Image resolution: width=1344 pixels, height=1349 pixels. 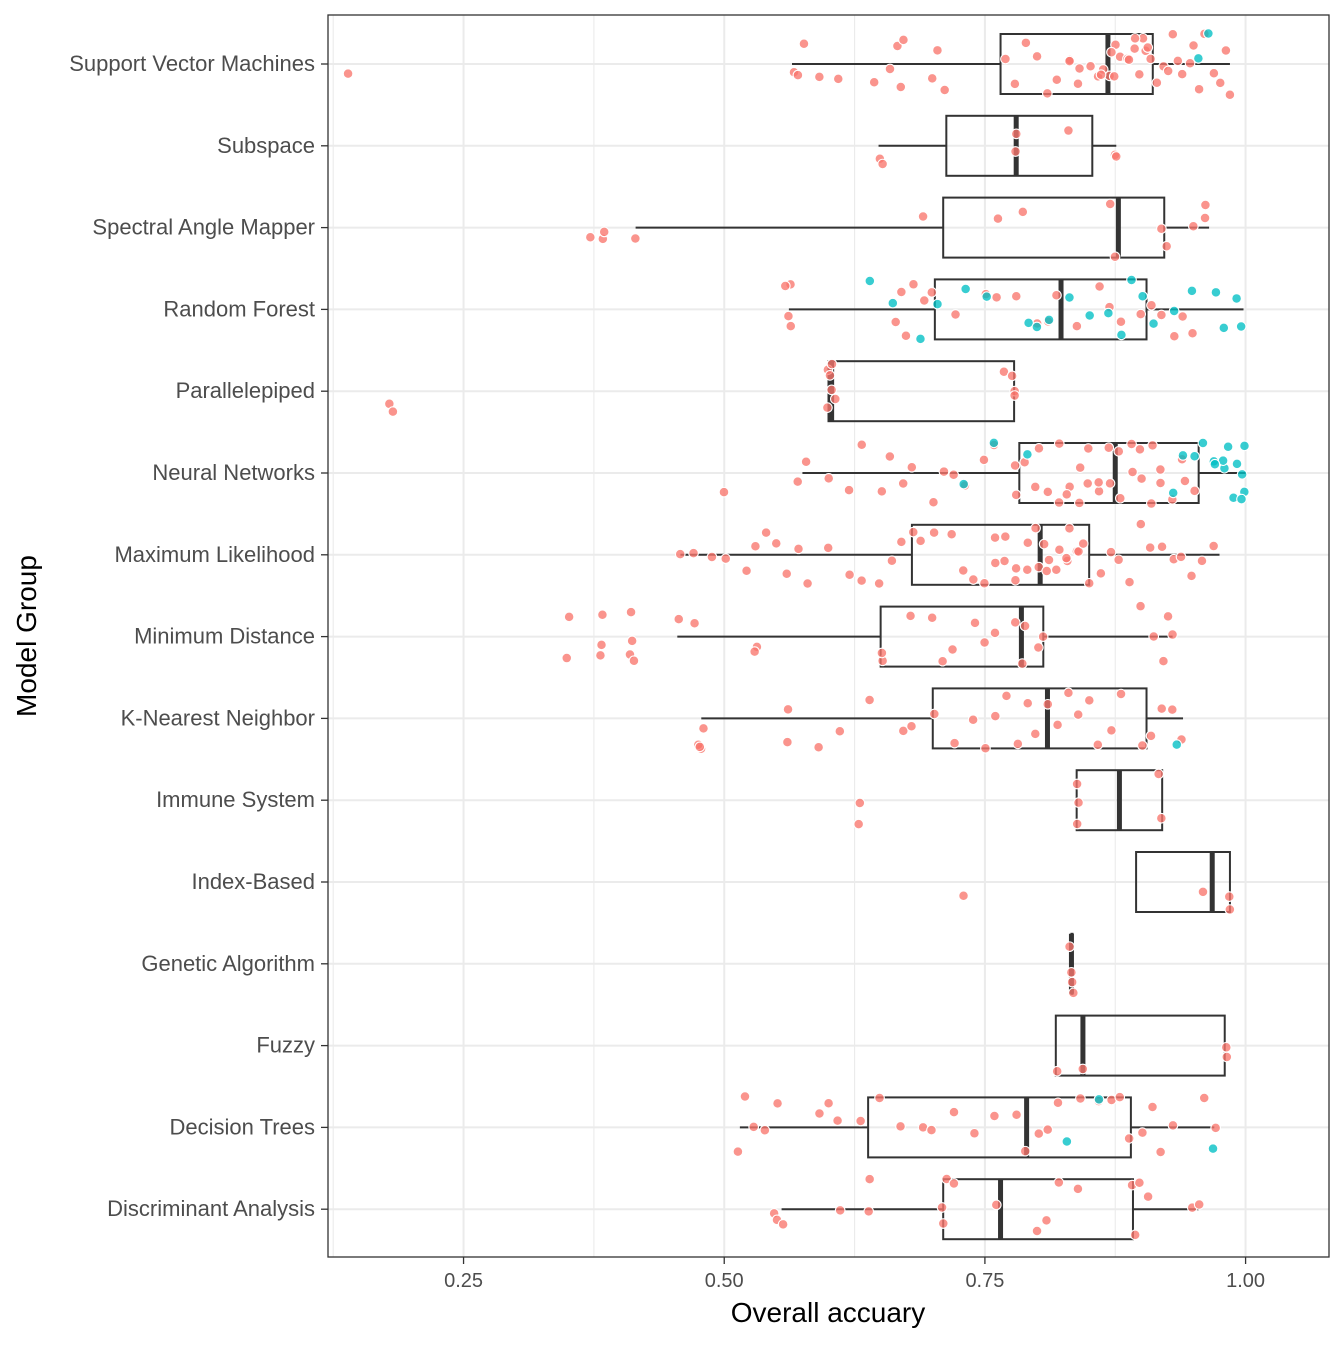 What do you see at coordinates (724, 1281) in the screenshot?
I see `x-tick-label: 0.50` at bounding box center [724, 1281].